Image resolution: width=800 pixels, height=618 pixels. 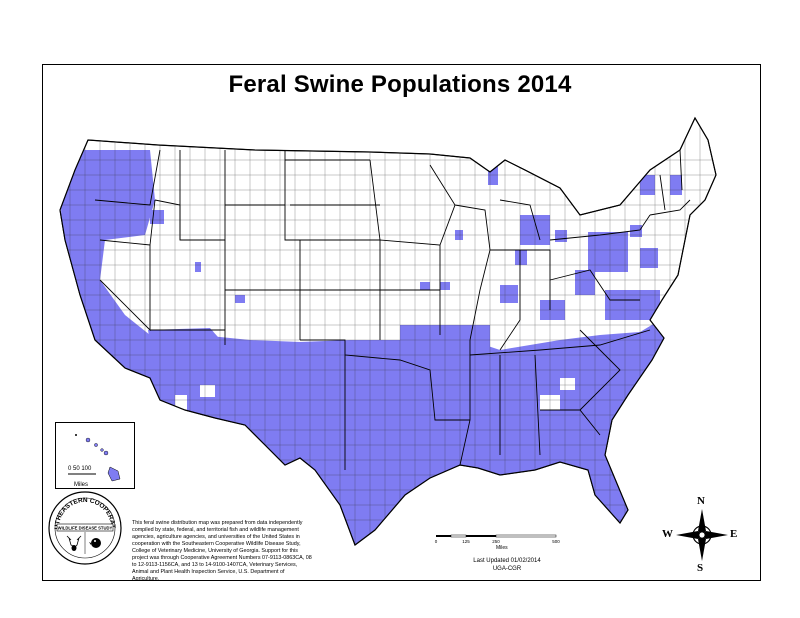 What do you see at coordinates (80, 469) in the screenshot?
I see `hawaii-scale-labels: 0 50 100` at bounding box center [80, 469].